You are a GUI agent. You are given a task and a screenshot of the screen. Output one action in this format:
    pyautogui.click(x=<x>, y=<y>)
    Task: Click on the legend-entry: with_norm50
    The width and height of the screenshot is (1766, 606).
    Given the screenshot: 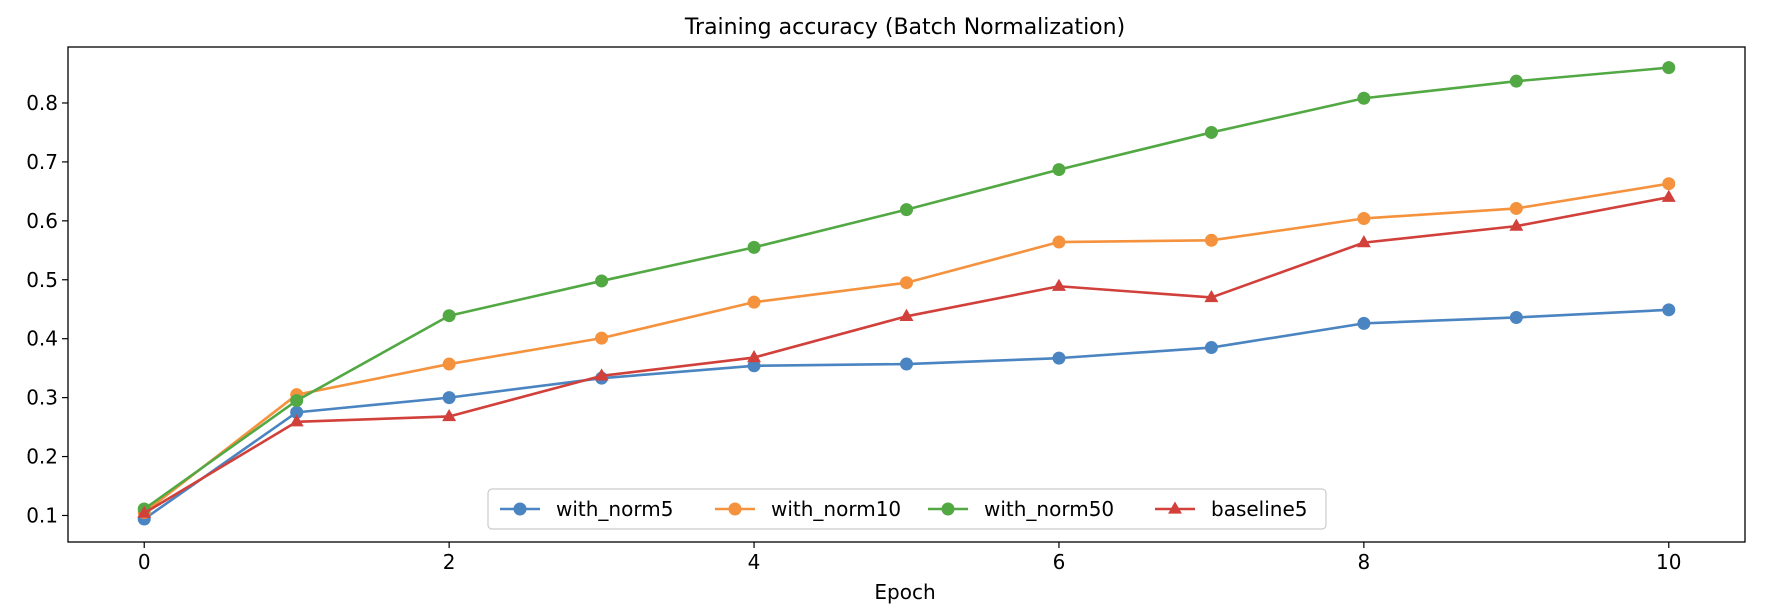 What is the action you would take?
    pyautogui.click(x=1021, y=509)
    